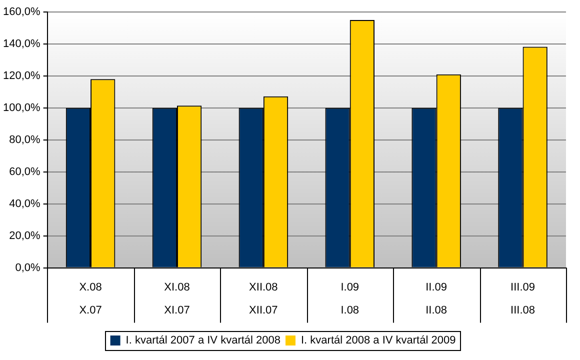 The height and width of the screenshot is (360, 580). What do you see at coordinates (203, 340) in the screenshot?
I see `legend-label: I. kvartál 2007 a IV kvartál 2008` at bounding box center [203, 340].